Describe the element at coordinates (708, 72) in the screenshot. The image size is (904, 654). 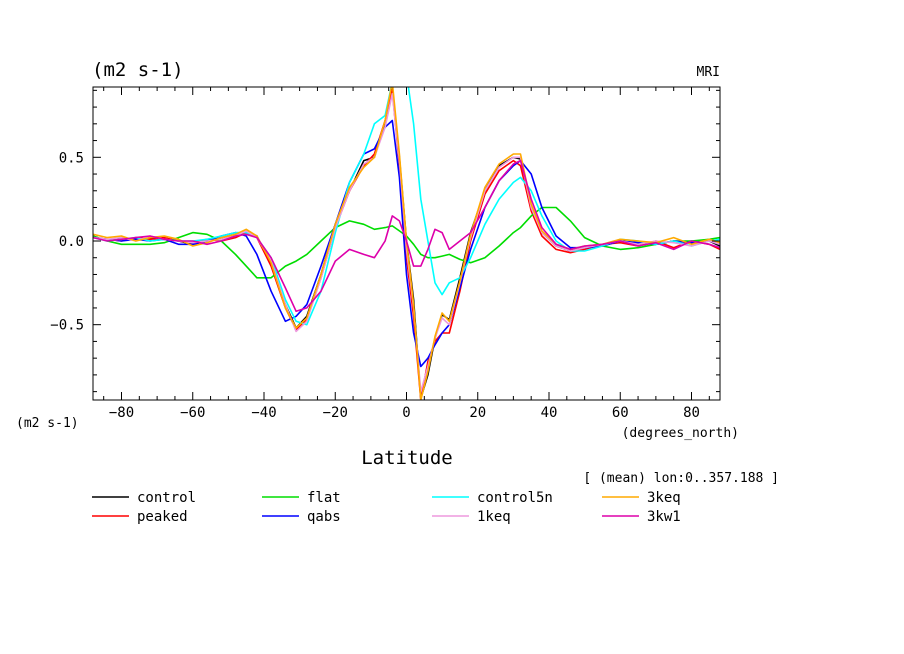
I see `model-label: MRI` at that location.